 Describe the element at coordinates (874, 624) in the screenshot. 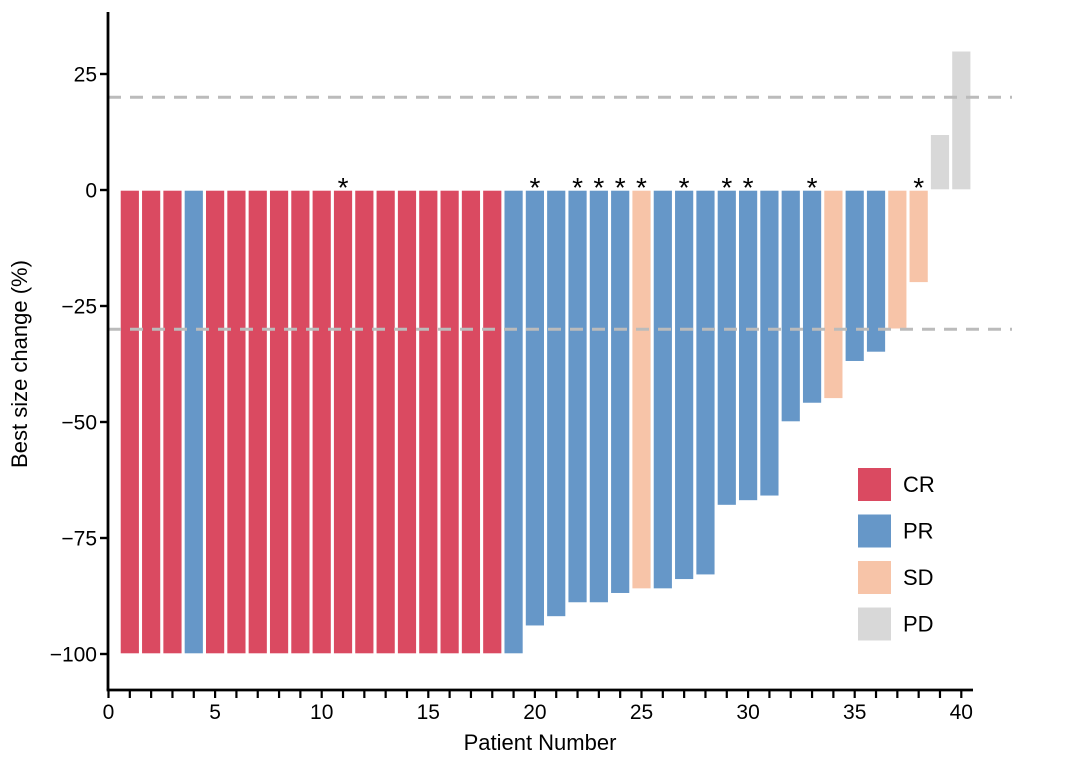

I see `legend-swatch-pd` at that location.